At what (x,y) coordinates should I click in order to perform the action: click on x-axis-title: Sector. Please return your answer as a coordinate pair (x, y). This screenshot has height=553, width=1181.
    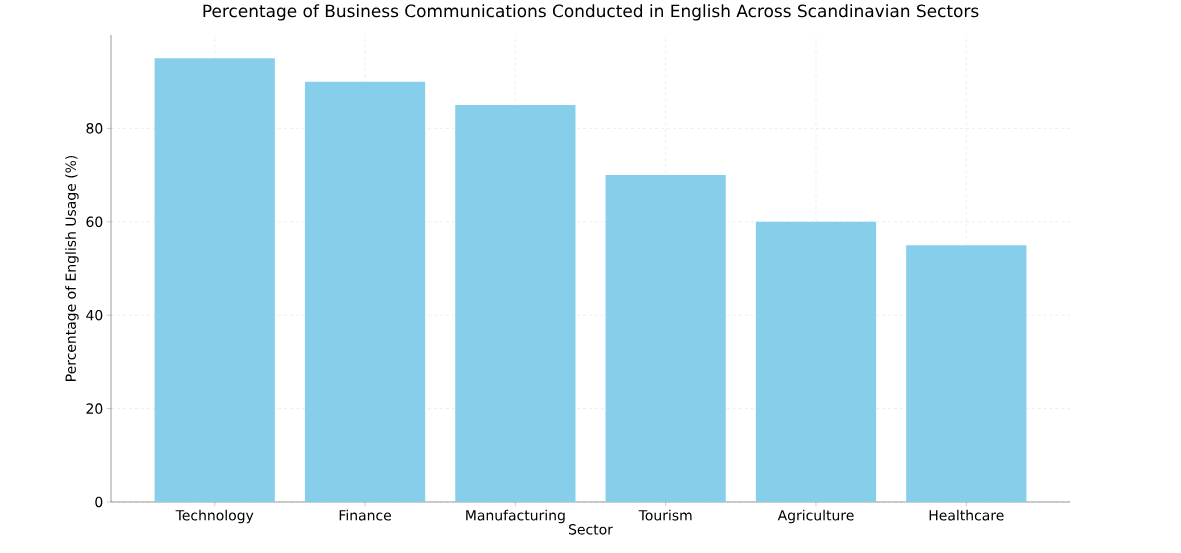
    Looking at the image, I should click on (591, 529).